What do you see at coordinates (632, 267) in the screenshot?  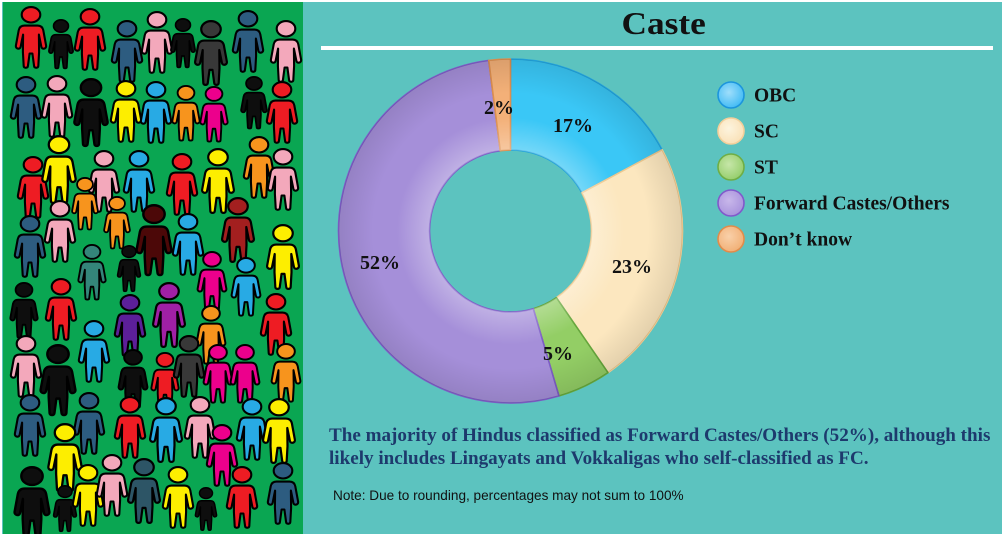 I see `svg-text: 23%` at bounding box center [632, 267].